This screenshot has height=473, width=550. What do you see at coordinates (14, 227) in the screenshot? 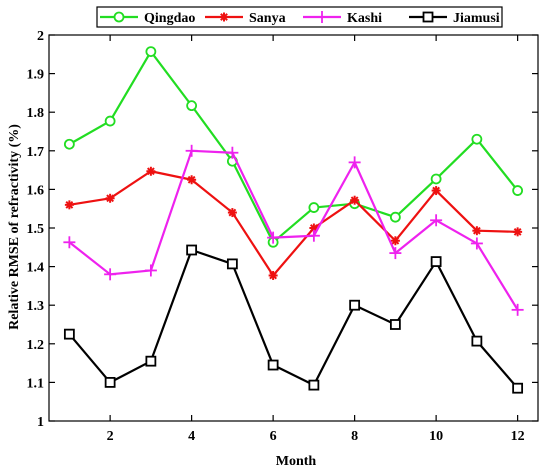
I see `y-axis-label: Relative RMSE of refractivity (%)` at bounding box center [14, 227].